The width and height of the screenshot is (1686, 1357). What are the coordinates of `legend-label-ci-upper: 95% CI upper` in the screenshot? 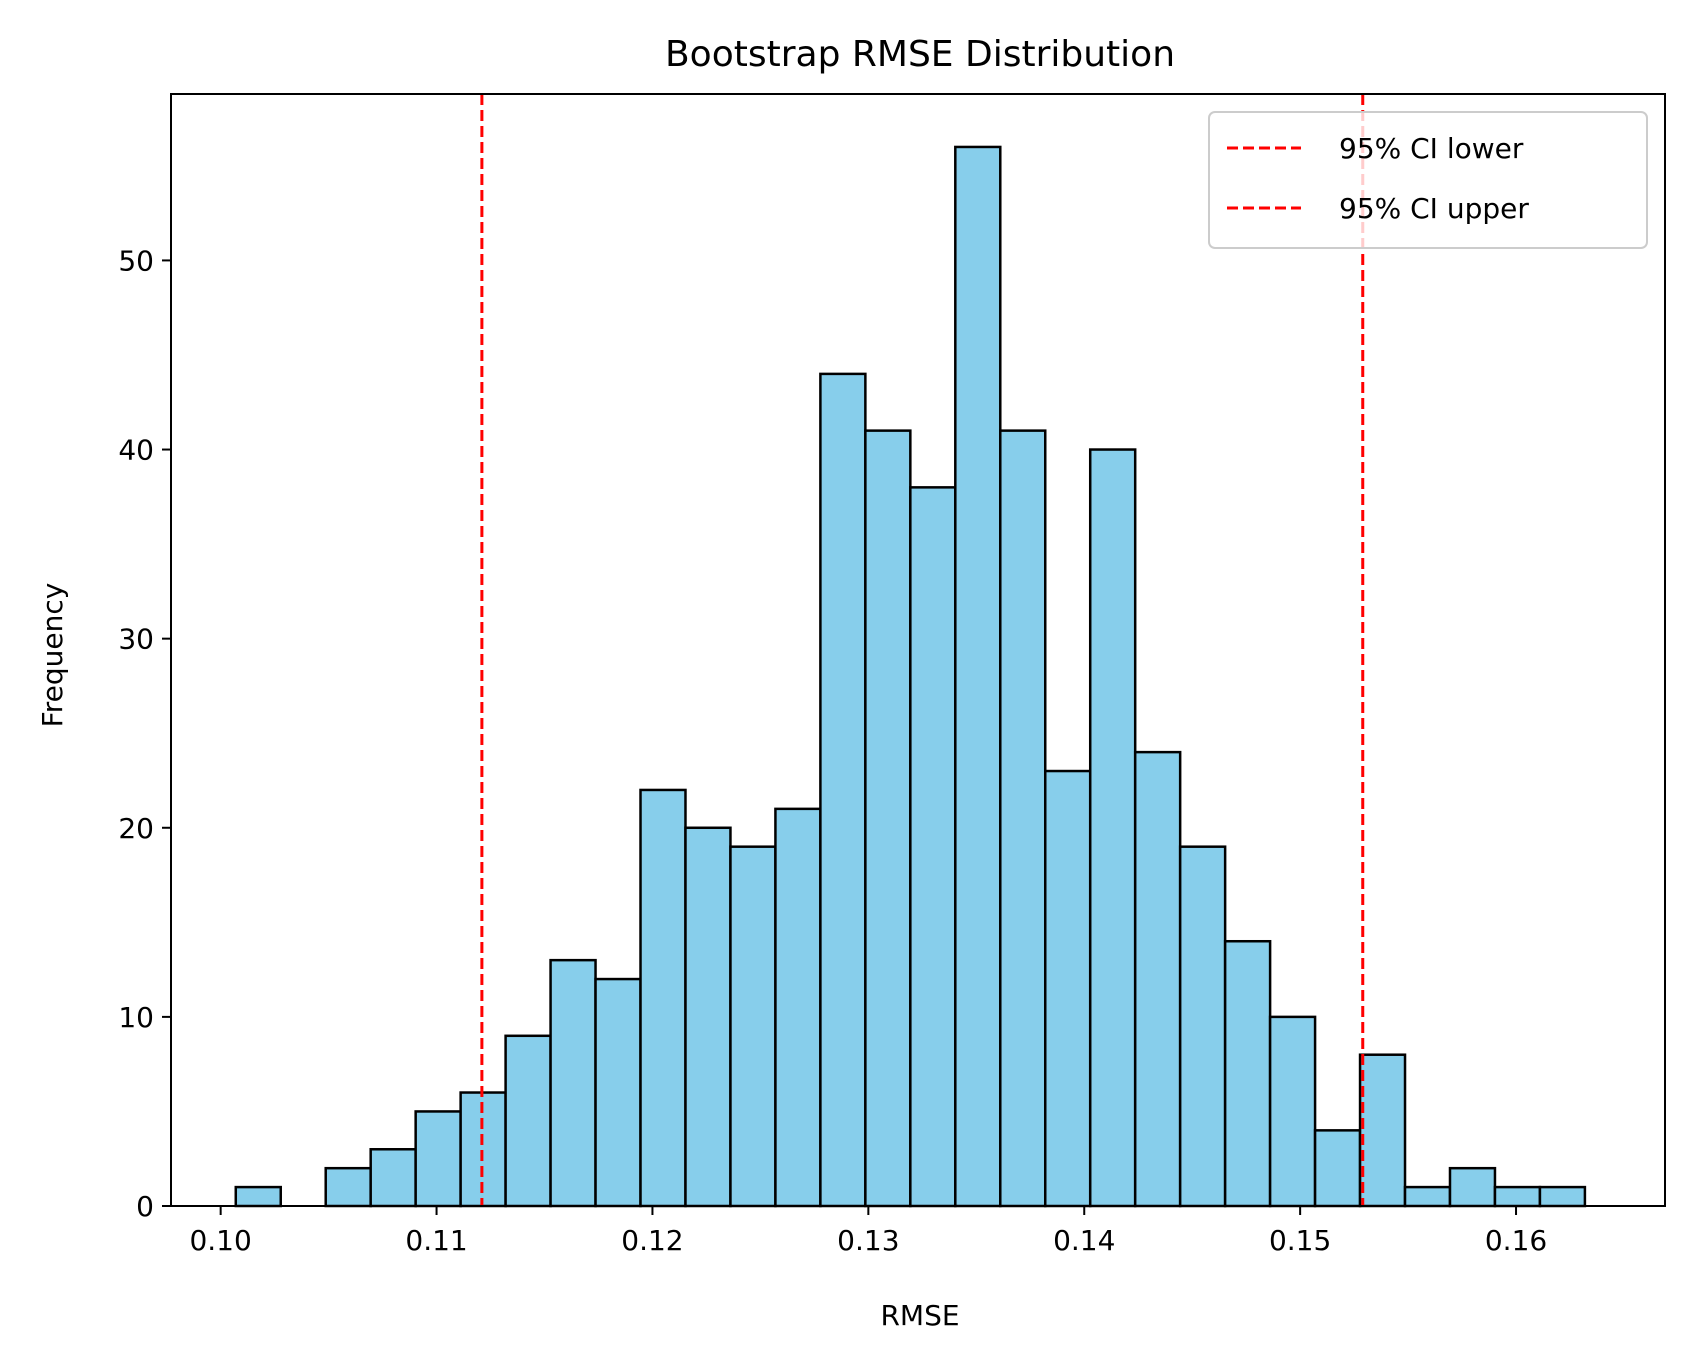 It's located at (1434, 208).